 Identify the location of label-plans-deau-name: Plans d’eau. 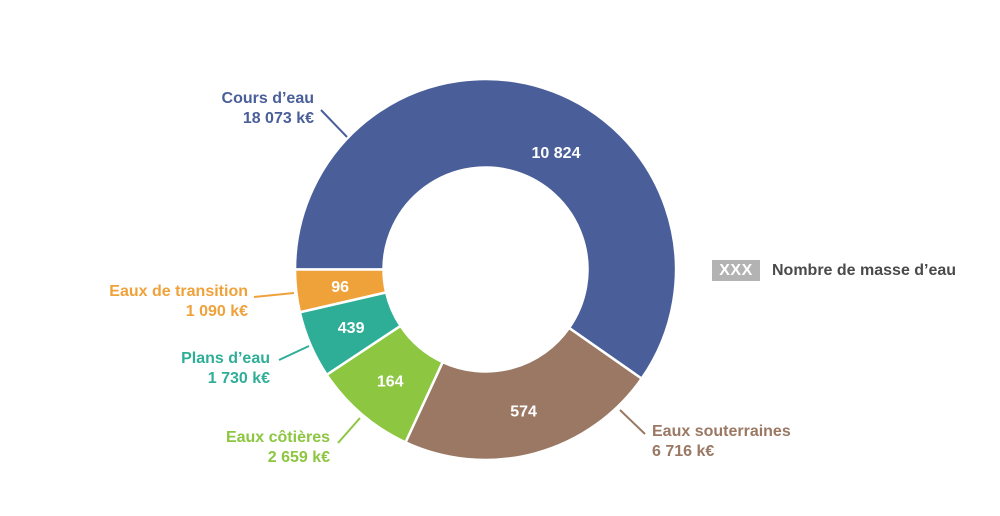
(225, 358).